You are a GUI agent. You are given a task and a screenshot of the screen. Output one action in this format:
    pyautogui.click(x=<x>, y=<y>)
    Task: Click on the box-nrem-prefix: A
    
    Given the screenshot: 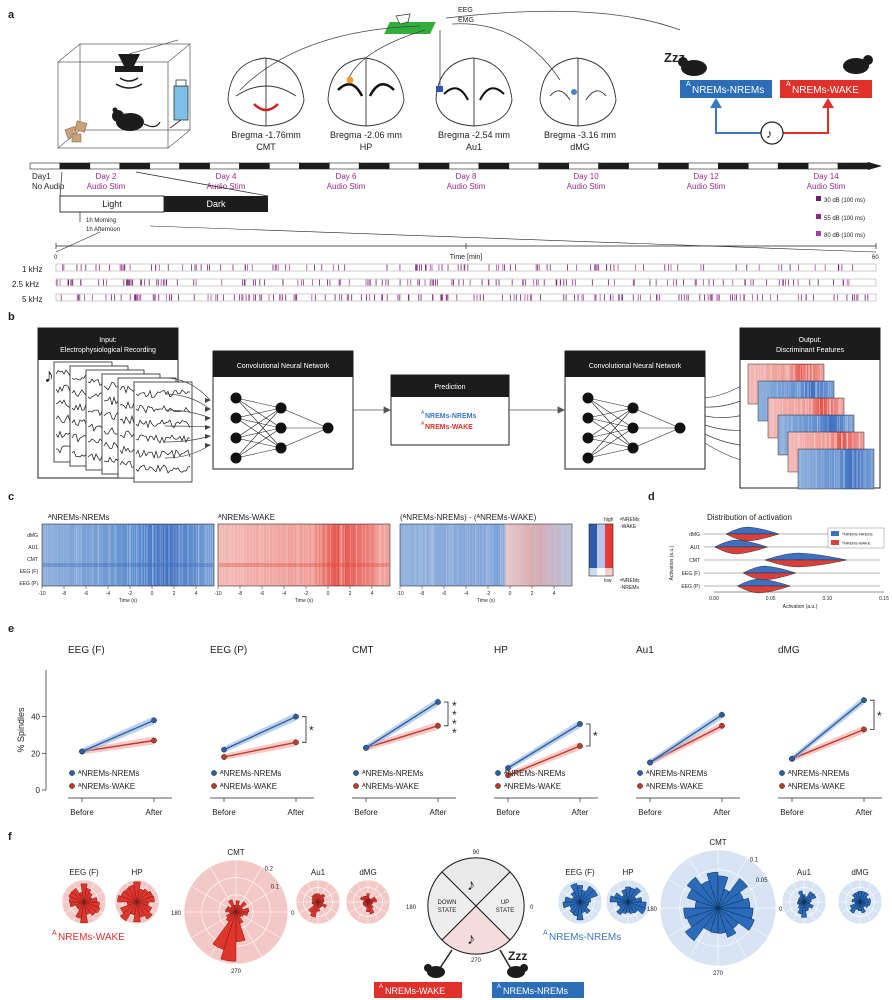 What is the action you would take?
    pyautogui.click(x=499, y=987)
    